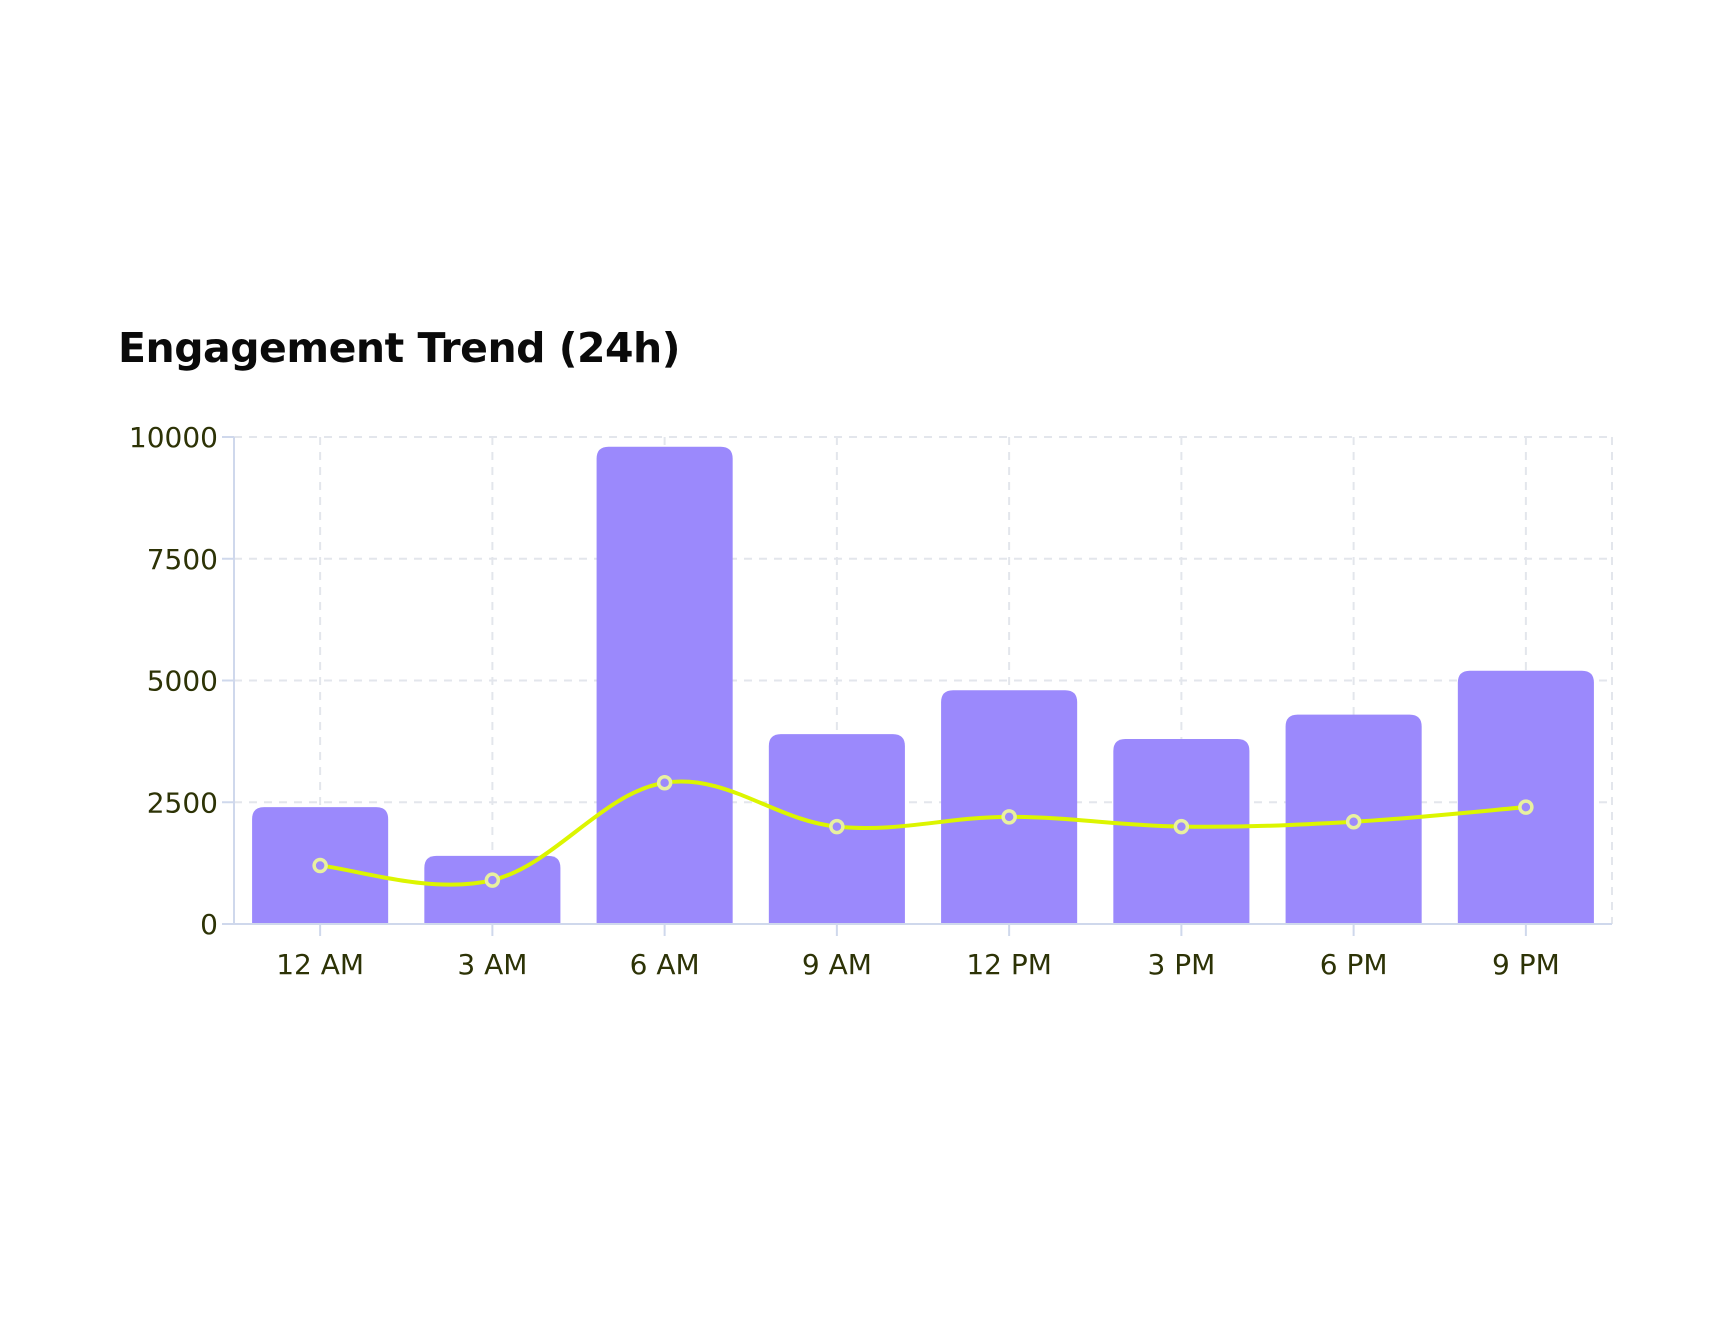  What do you see at coordinates (320, 865) in the screenshot?
I see `line-point-12-am` at bounding box center [320, 865].